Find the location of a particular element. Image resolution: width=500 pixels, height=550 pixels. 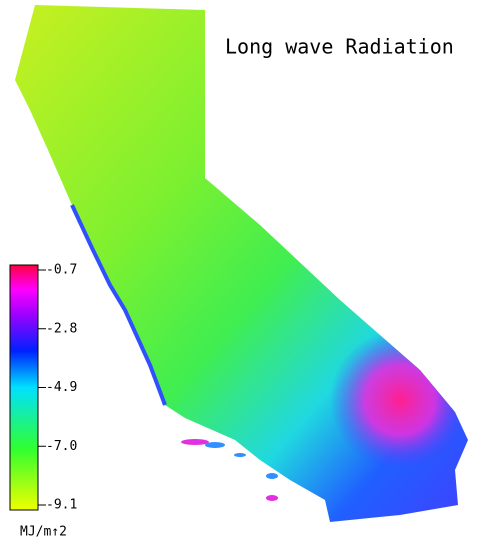

colorbar-ticks: -0.7 -2.8 -4.9 -7.0 -9.1 is located at coordinates (57, 388).